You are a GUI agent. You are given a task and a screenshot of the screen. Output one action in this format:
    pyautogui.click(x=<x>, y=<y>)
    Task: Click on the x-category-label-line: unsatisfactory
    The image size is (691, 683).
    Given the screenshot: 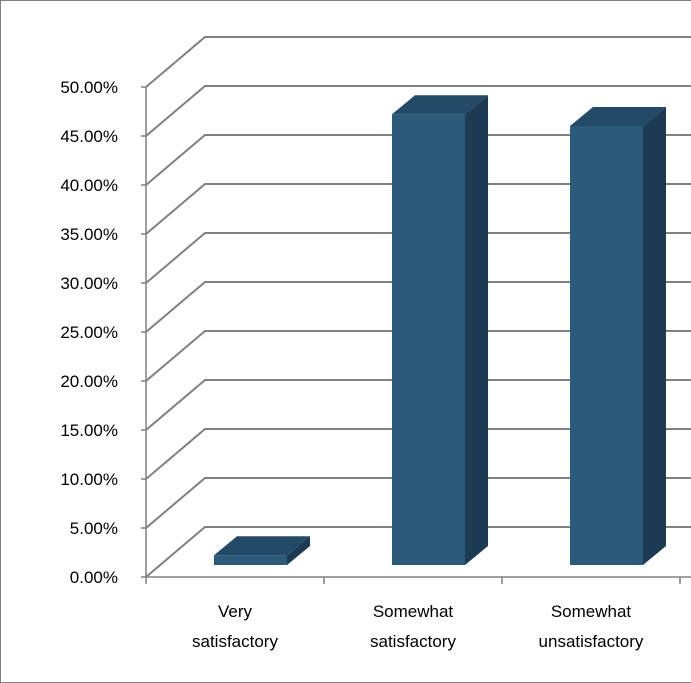 What is the action you would take?
    pyautogui.click(x=591, y=641)
    